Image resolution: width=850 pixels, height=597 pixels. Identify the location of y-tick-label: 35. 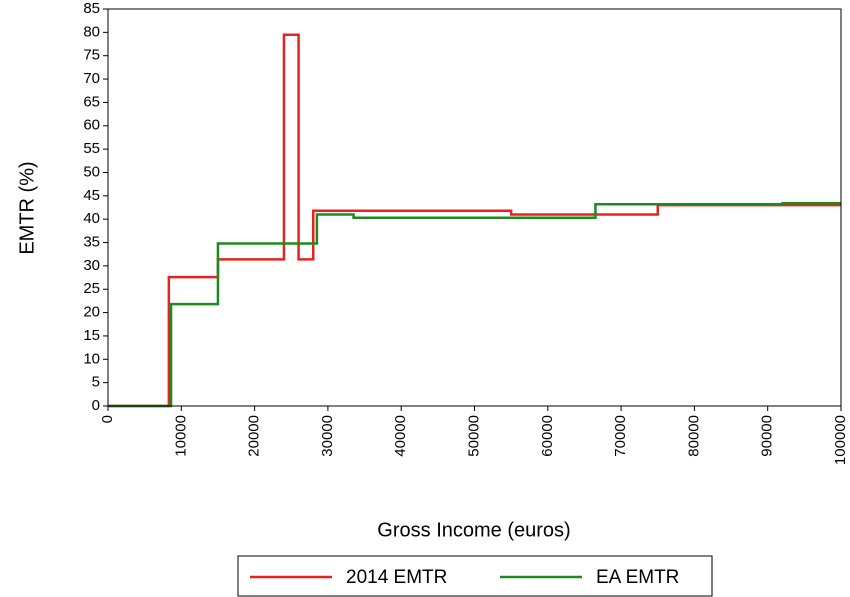
(91, 241).